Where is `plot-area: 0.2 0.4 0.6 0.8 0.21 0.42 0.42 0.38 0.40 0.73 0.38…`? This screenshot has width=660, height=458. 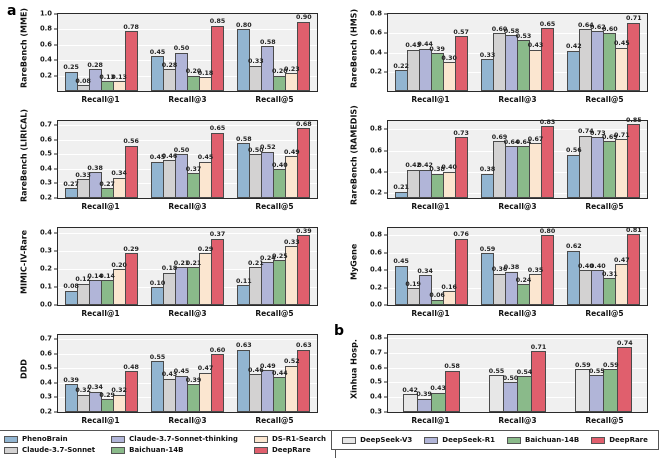 plot-area: 0.2 0.4 0.6 0.8 0.21 0.42 0.42 0.38 0.40 0.73 0.38… is located at coordinates (509, 158).